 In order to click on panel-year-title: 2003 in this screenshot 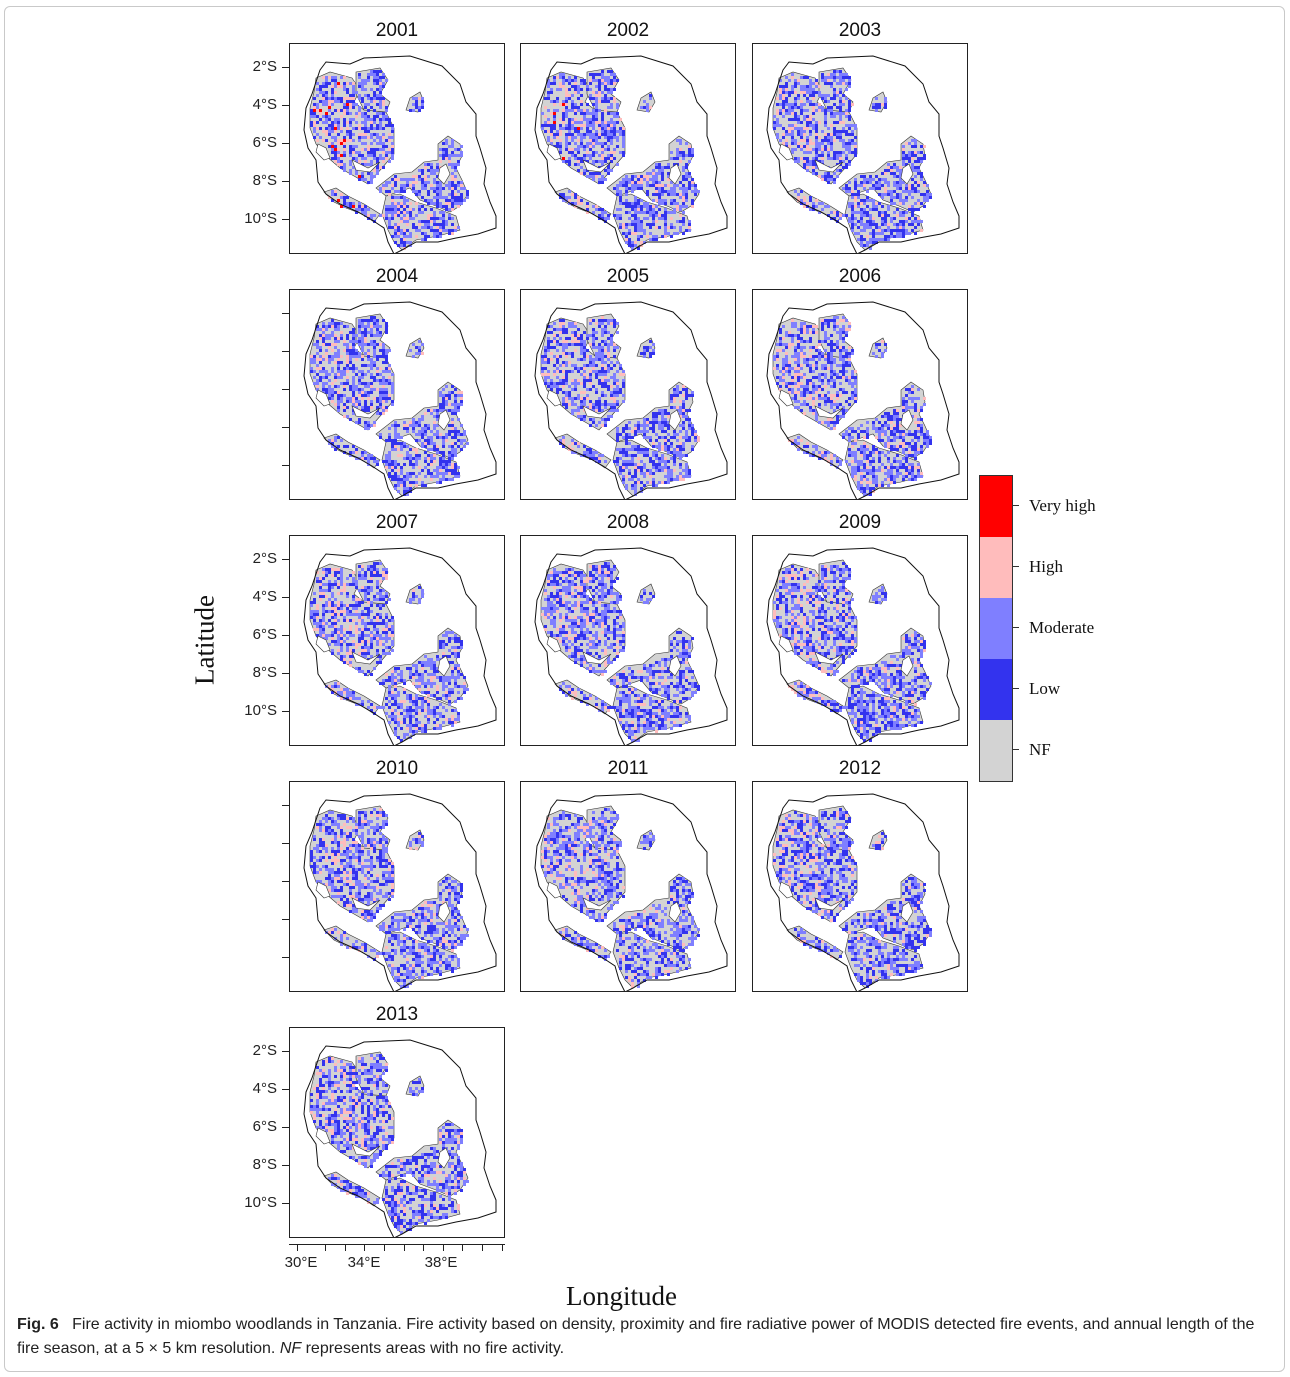, I will do `click(860, 30)`.